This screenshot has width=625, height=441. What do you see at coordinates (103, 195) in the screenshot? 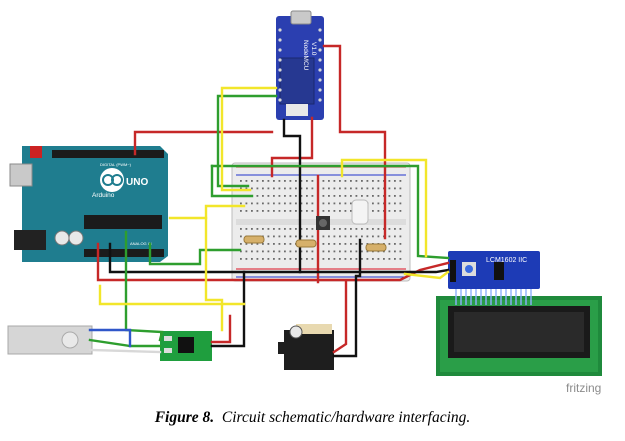
I see `arduino-brand-label: Arduino` at bounding box center [103, 195].